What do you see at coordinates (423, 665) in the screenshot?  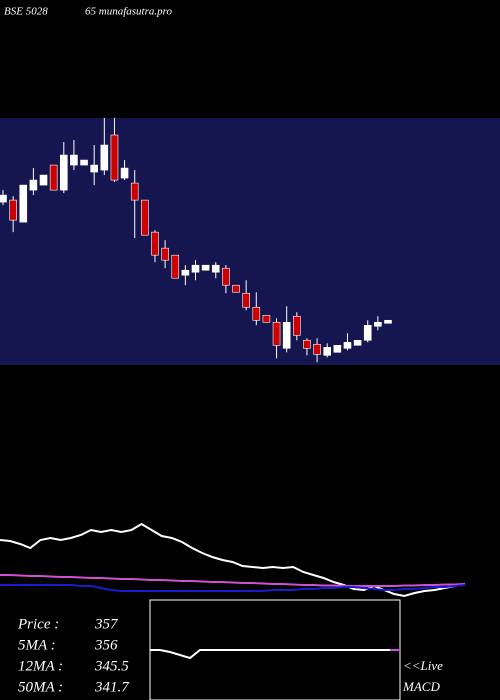 I see `macd-label: <<Live` at bounding box center [423, 665].